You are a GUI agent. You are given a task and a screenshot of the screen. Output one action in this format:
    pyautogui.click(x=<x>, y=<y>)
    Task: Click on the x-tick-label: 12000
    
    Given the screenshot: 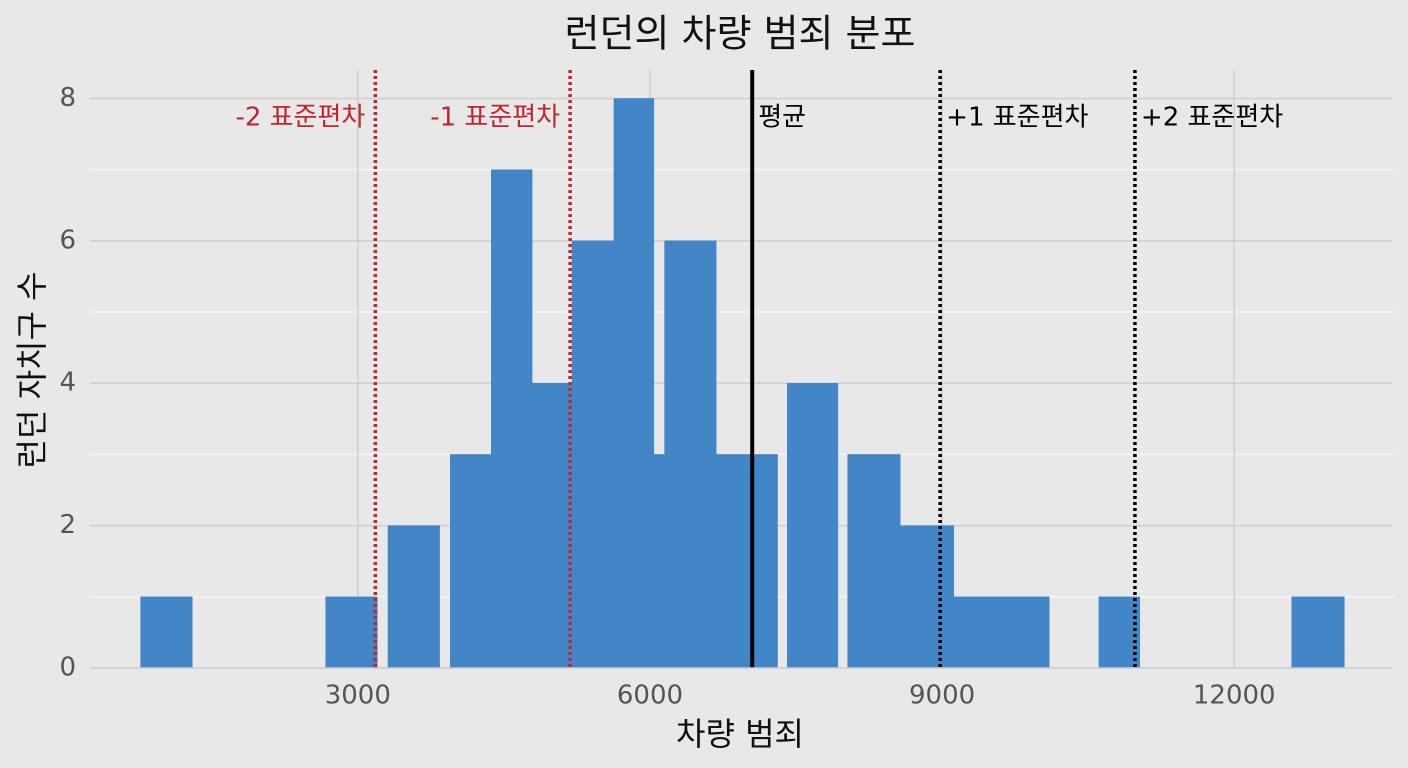 What is the action you would take?
    pyautogui.click(x=1234, y=696)
    